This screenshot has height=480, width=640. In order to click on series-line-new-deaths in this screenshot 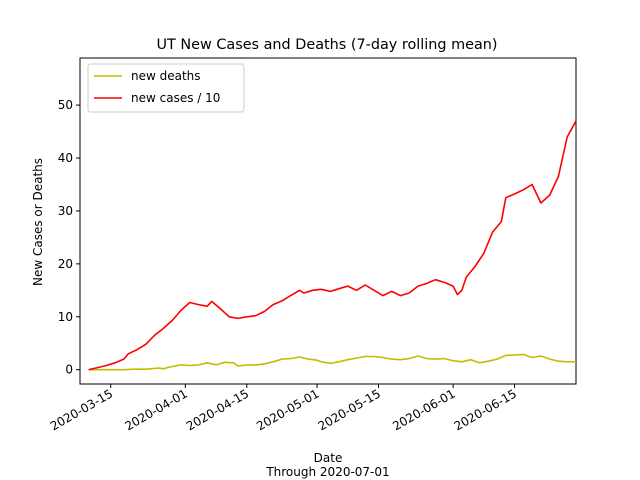, I will do `click(332, 362)`.